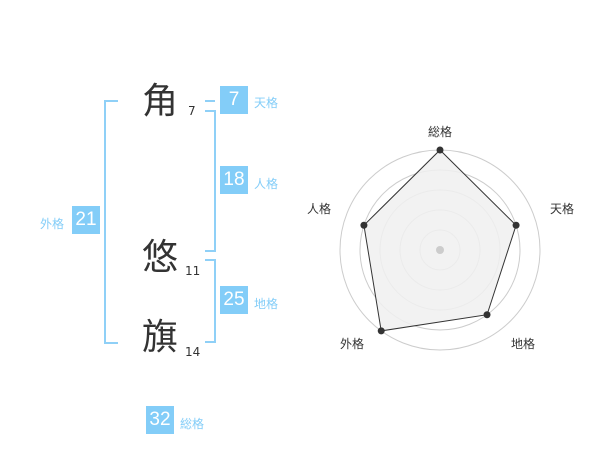 The width and height of the screenshot is (600, 470). I want to click on gaikaku-value: 21, so click(86, 220).